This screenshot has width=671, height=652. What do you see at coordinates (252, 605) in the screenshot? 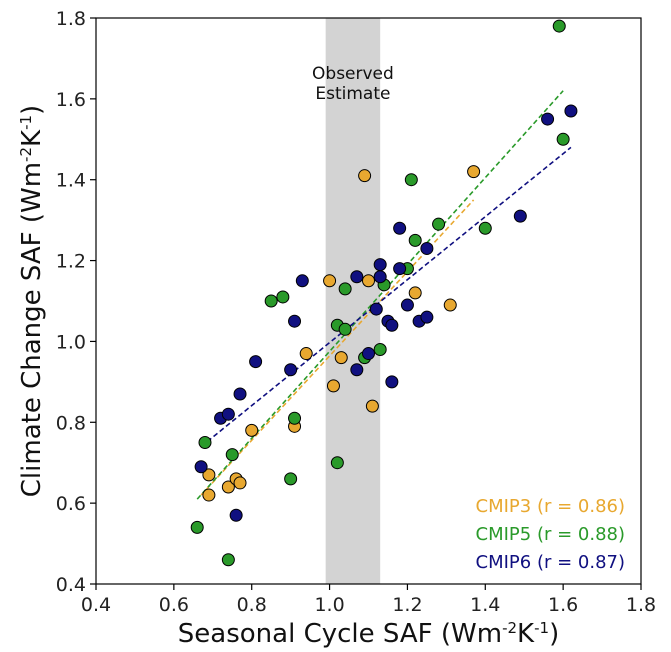
I see `x-tick-label: 0.8` at bounding box center [252, 605].